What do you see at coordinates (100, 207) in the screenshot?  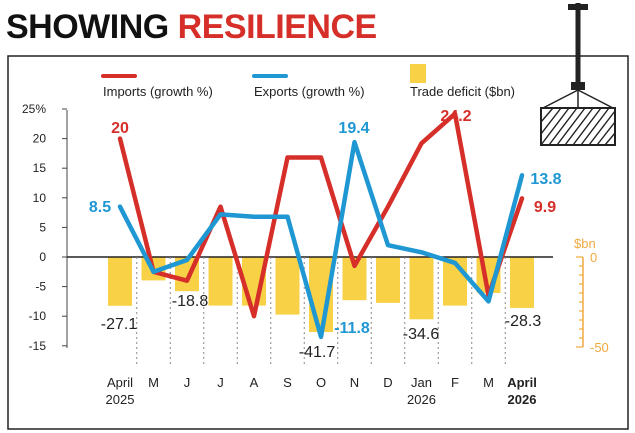 I see `exports-data-label: 8.5` at bounding box center [100, 207].